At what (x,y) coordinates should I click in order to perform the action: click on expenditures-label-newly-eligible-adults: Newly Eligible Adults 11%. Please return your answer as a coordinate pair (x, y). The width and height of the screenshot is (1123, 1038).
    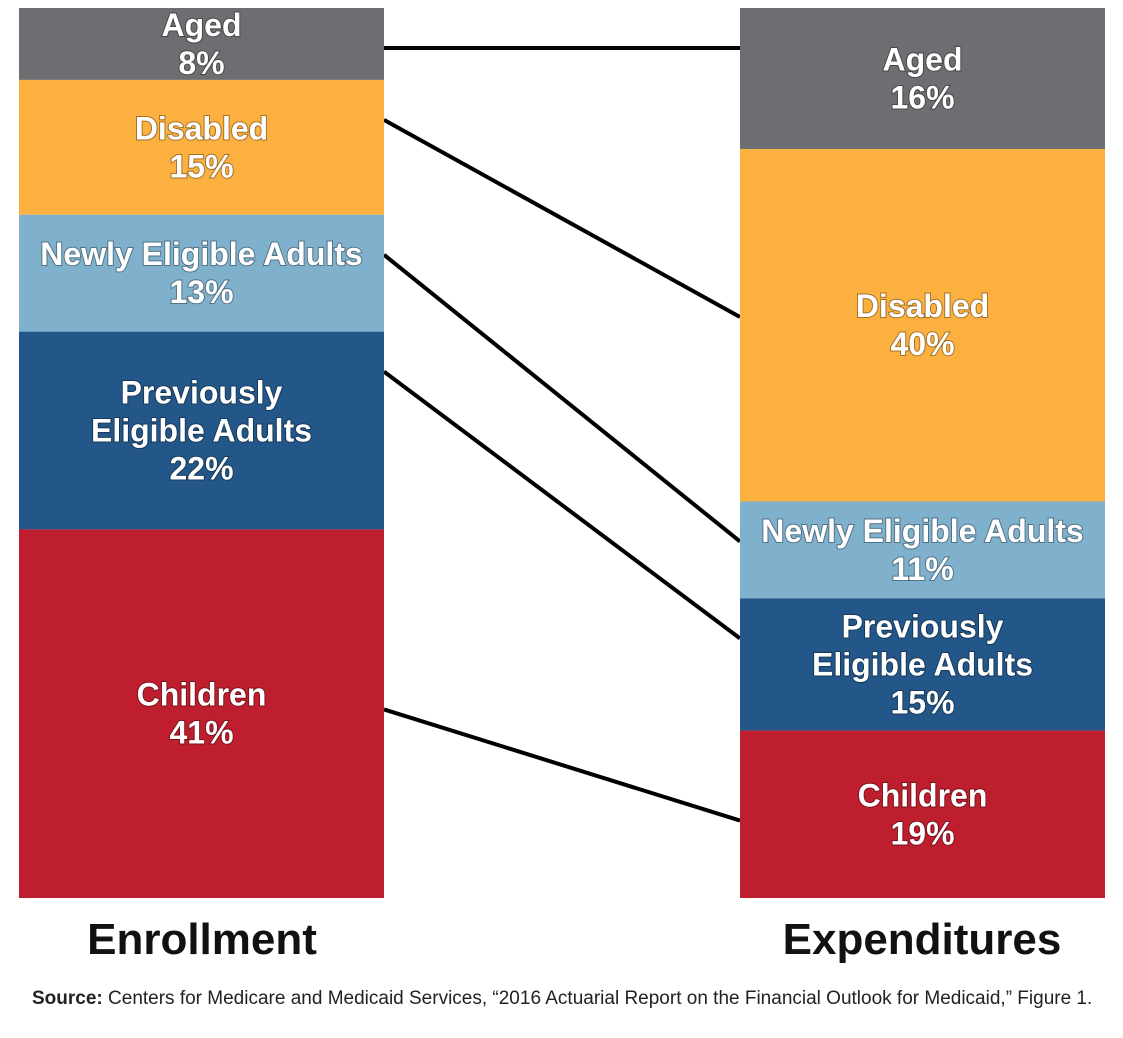
    Looking at the image, I should click on (922, 550).